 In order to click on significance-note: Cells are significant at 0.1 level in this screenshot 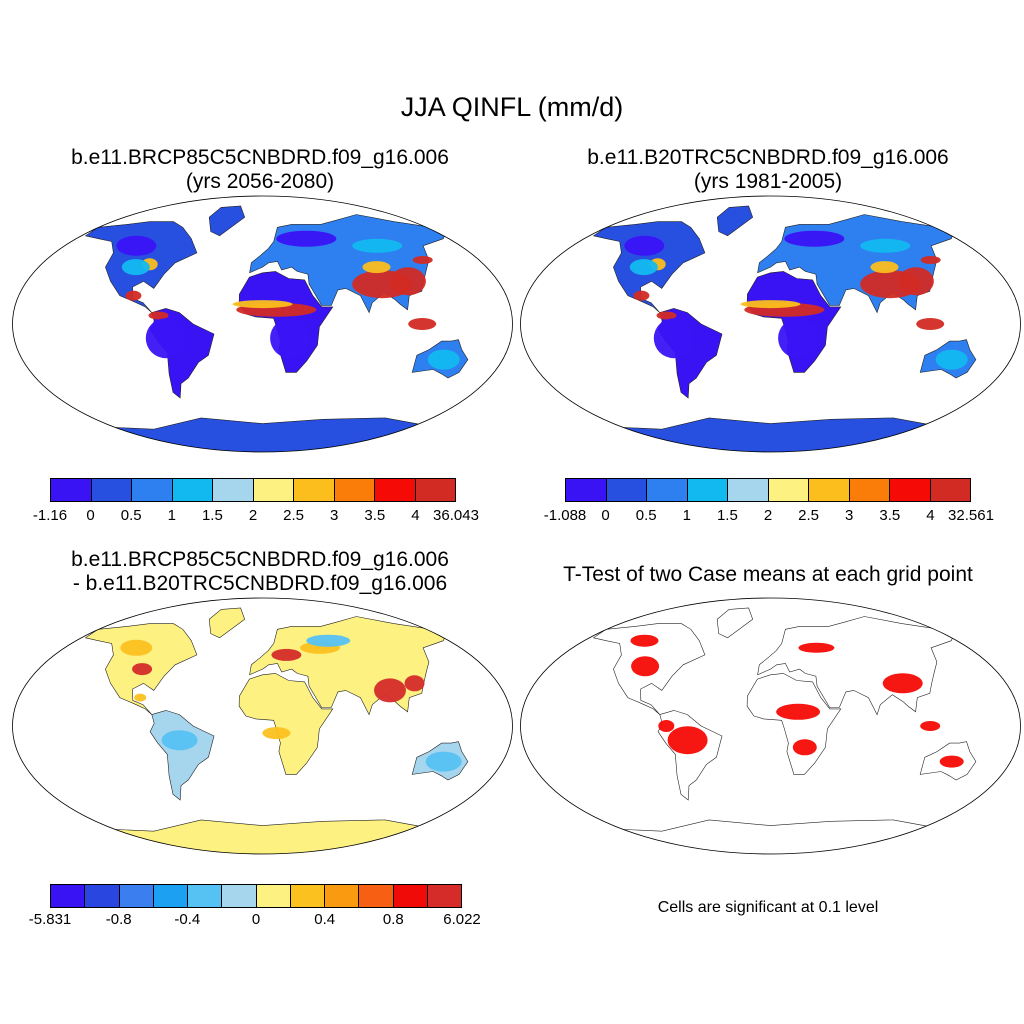, I will do `click(768, 907)`.